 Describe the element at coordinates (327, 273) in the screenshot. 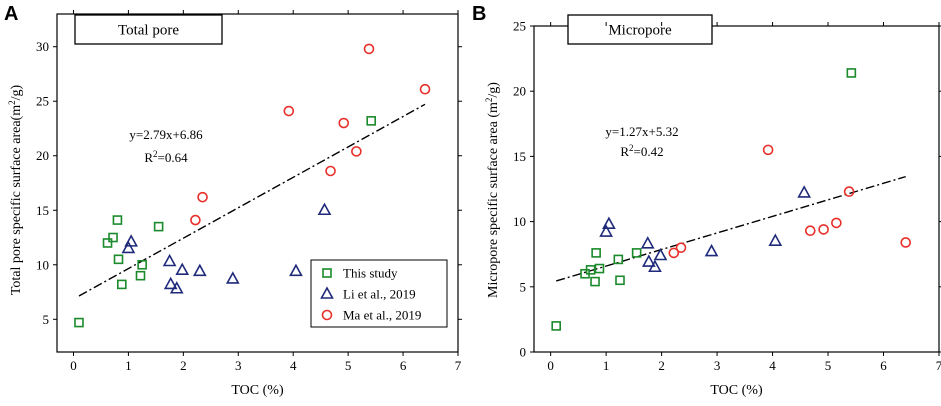

I see `legend-marker-this_study` at that location.